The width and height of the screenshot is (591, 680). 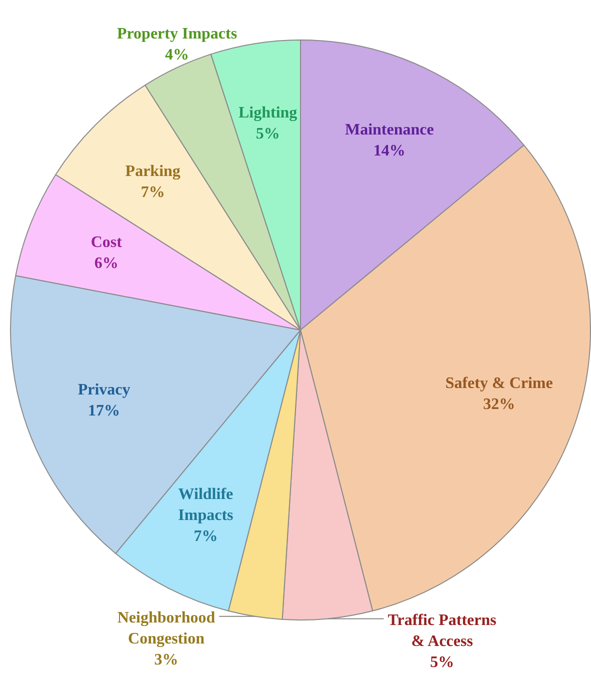 I want to click on data-label: 17%, so click(x=104, y=411).